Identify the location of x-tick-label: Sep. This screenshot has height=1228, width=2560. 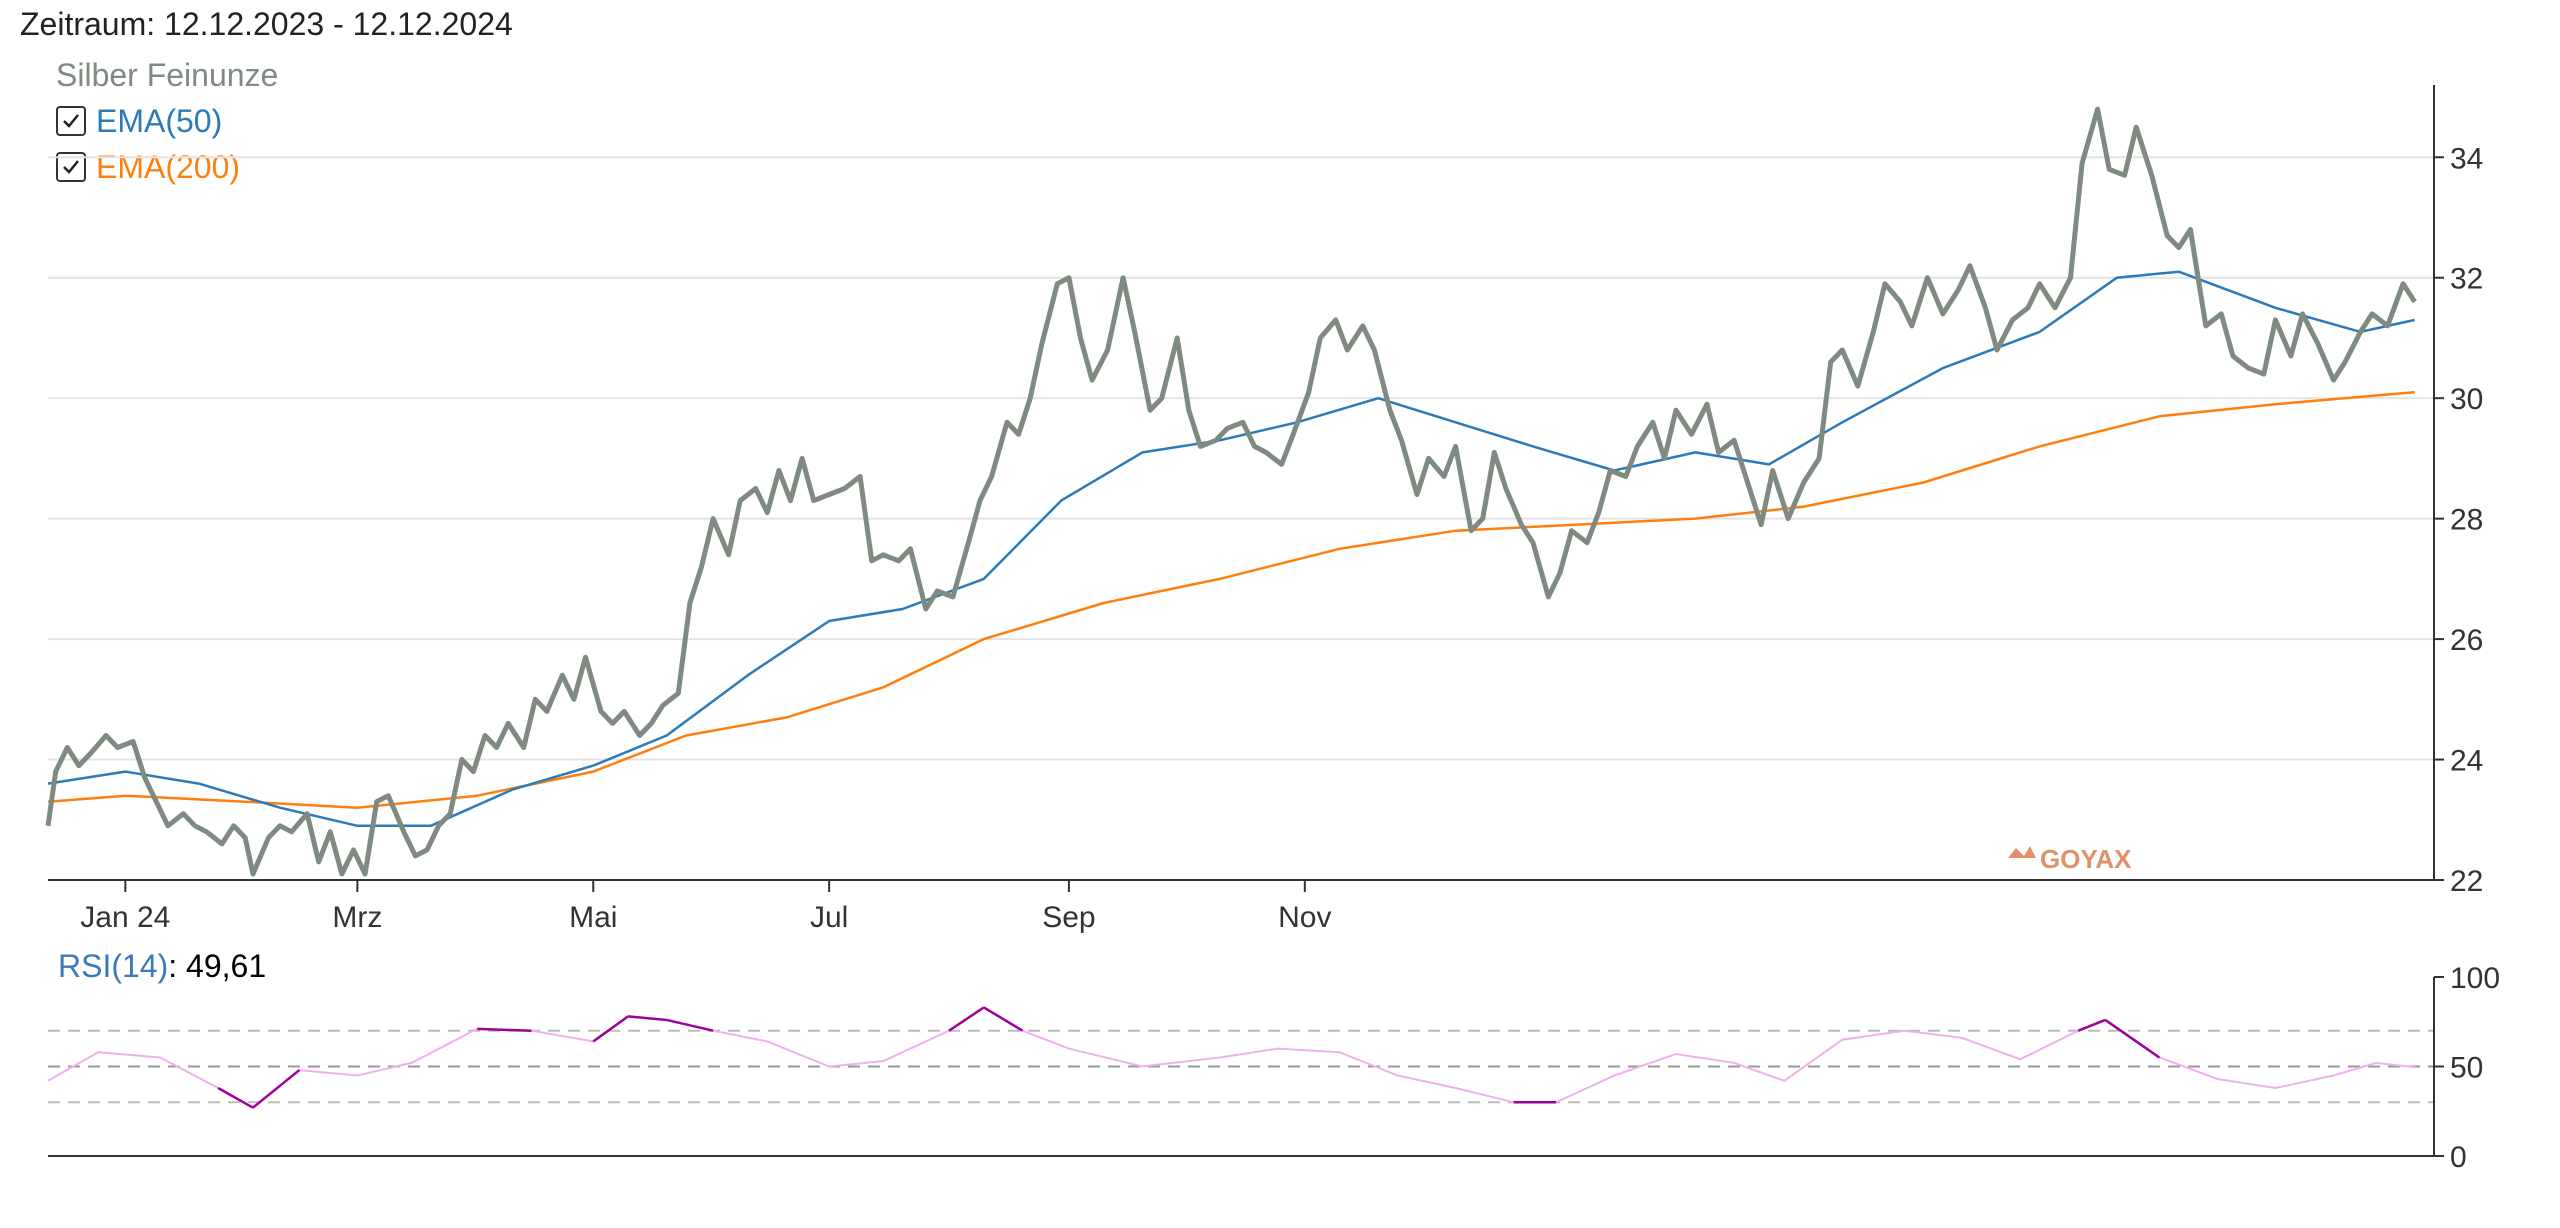
(1068, 917).